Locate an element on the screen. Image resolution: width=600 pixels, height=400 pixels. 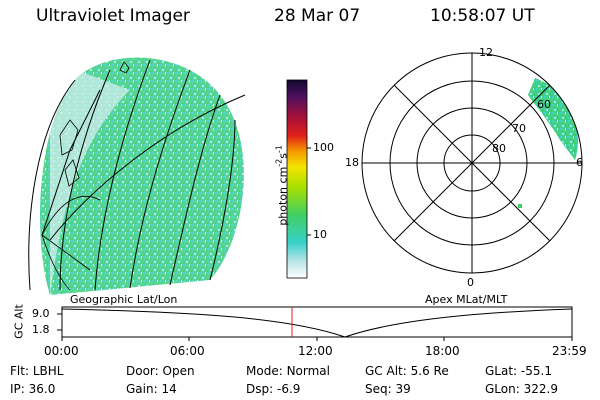
seq-status: Seq: 39 is located at coordinates (388, 389).